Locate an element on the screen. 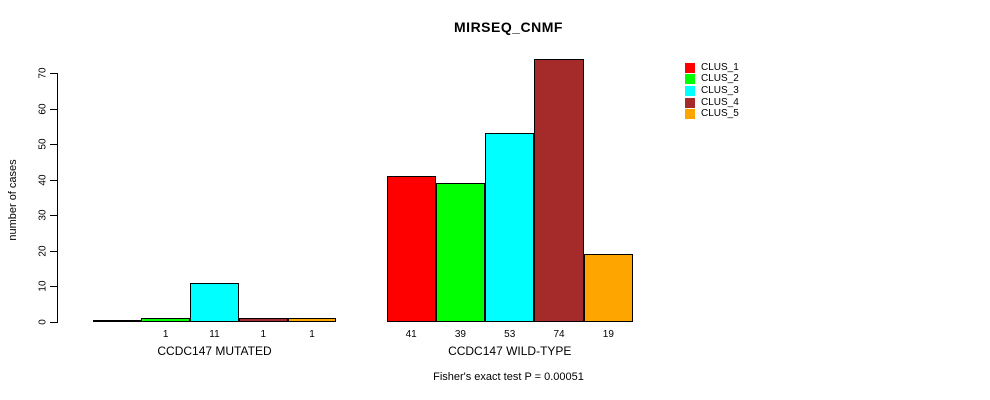  legend-label: CLUS_3 is located at coordinates (720, 90).